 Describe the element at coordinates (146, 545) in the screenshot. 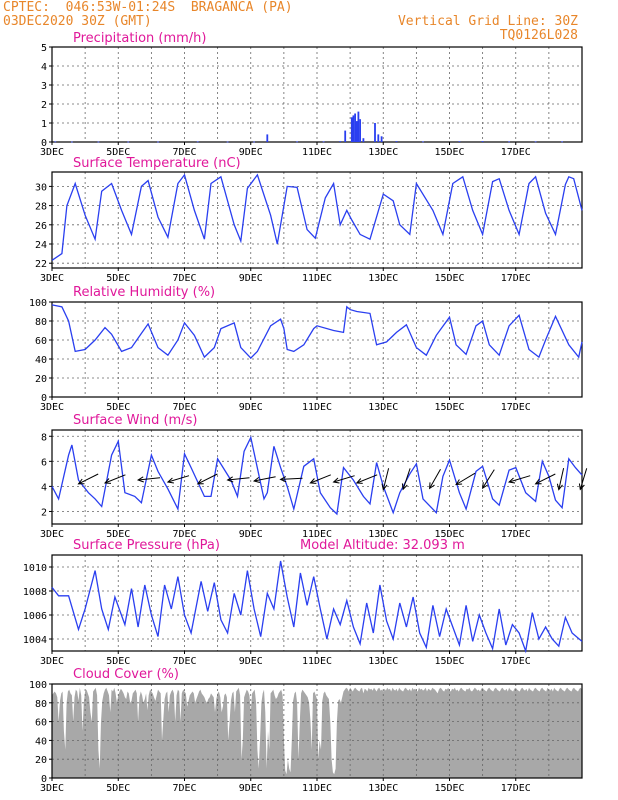

I see `panel-title: Surface Pressure (hPa)` at that location.